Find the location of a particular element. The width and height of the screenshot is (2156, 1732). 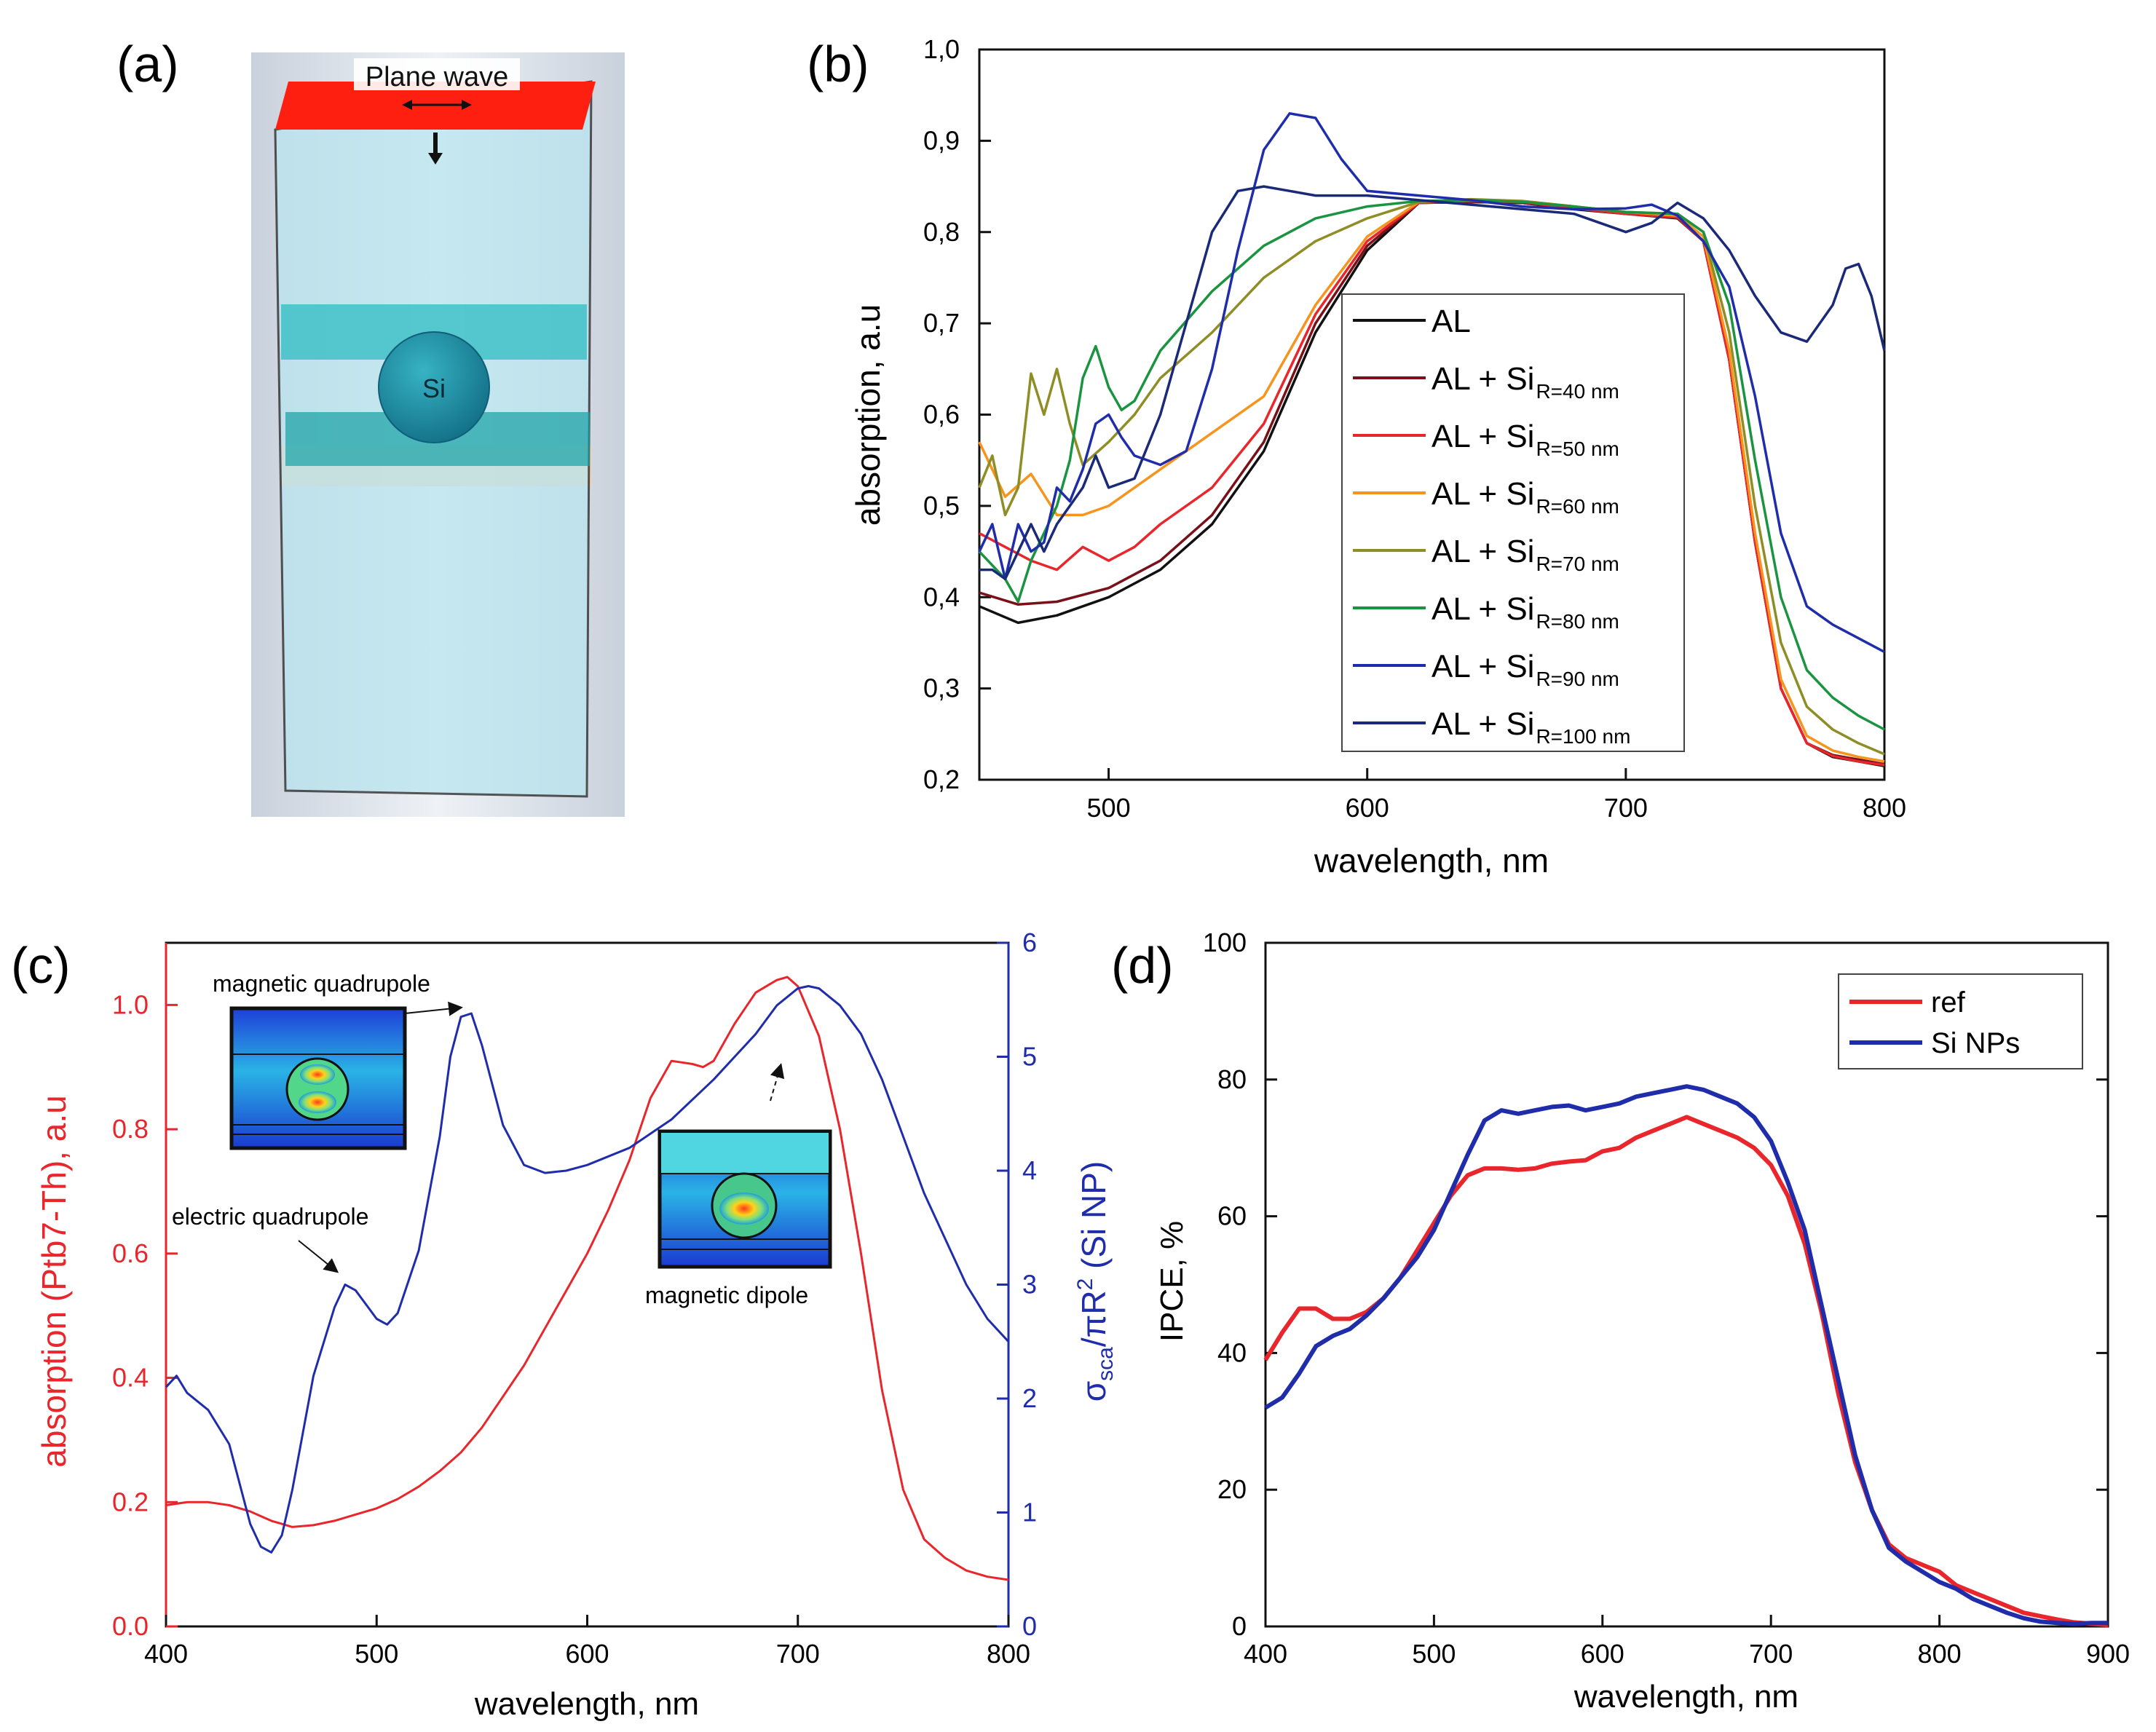

x-axis-label-d: wavelength, nm is located at coordinates (1685, 1697).